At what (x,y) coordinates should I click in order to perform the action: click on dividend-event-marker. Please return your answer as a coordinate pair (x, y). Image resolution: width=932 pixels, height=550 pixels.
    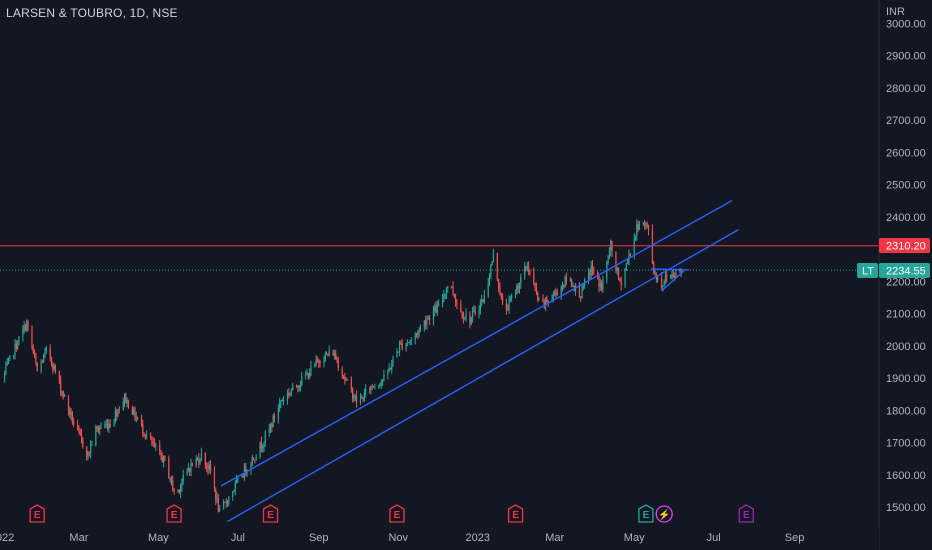
    Looking at the image, I should click on (646, 513).